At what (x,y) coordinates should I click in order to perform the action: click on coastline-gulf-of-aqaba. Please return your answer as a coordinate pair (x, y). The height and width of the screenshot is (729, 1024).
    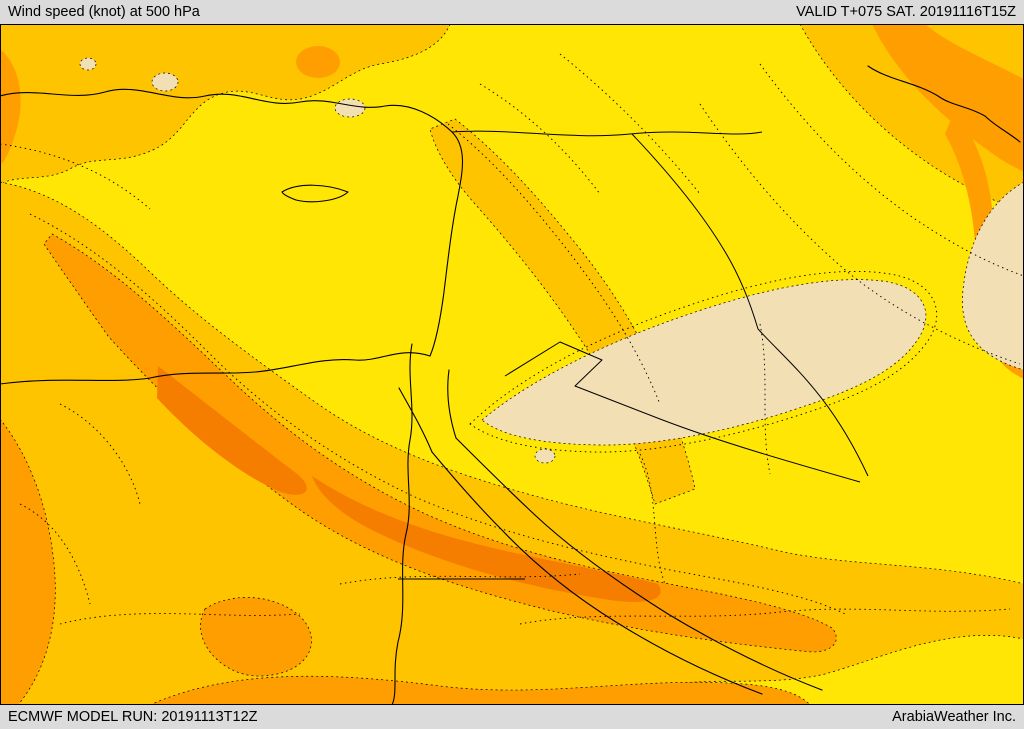
    Looking at the image, I should click on (452, 404).